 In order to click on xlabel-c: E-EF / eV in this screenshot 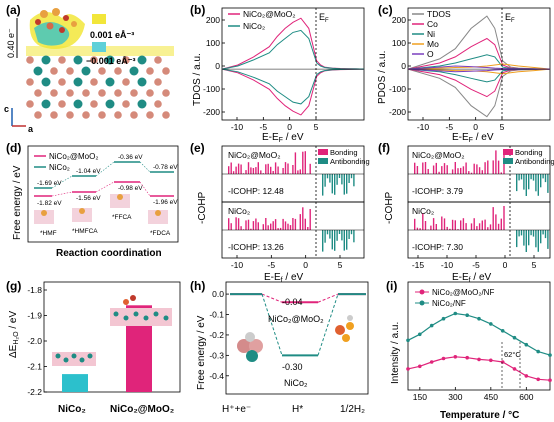, I will do `click(473, 138)`.